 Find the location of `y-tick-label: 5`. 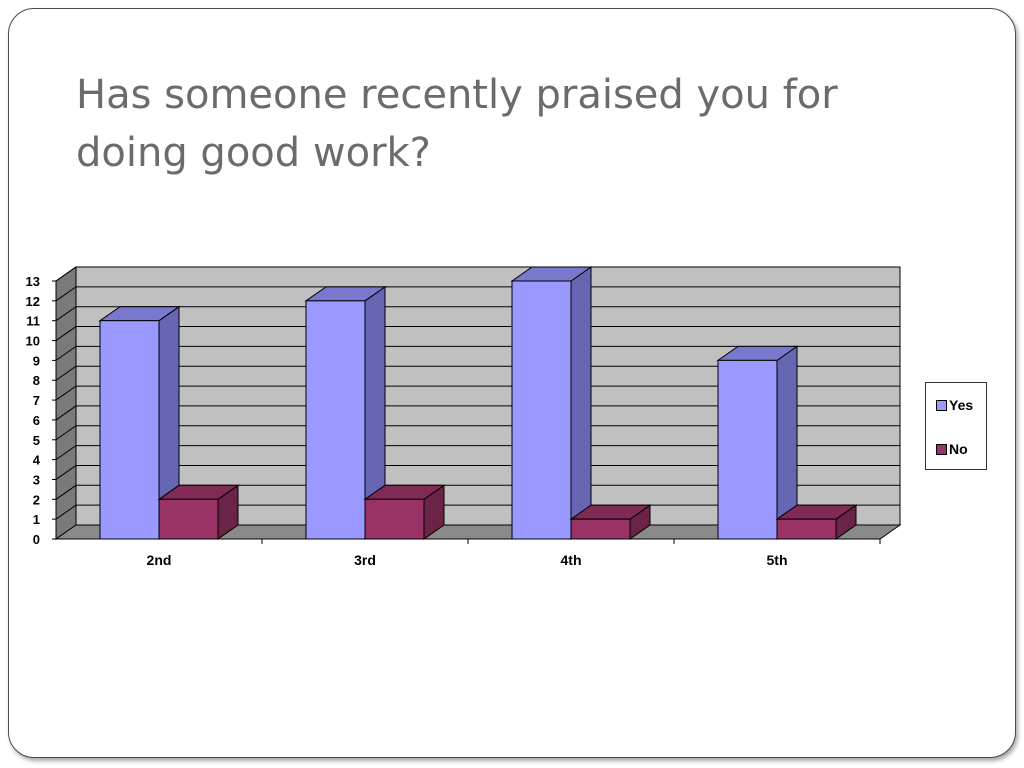

y-tick-label: 5 is located at coordinates (36, 440).